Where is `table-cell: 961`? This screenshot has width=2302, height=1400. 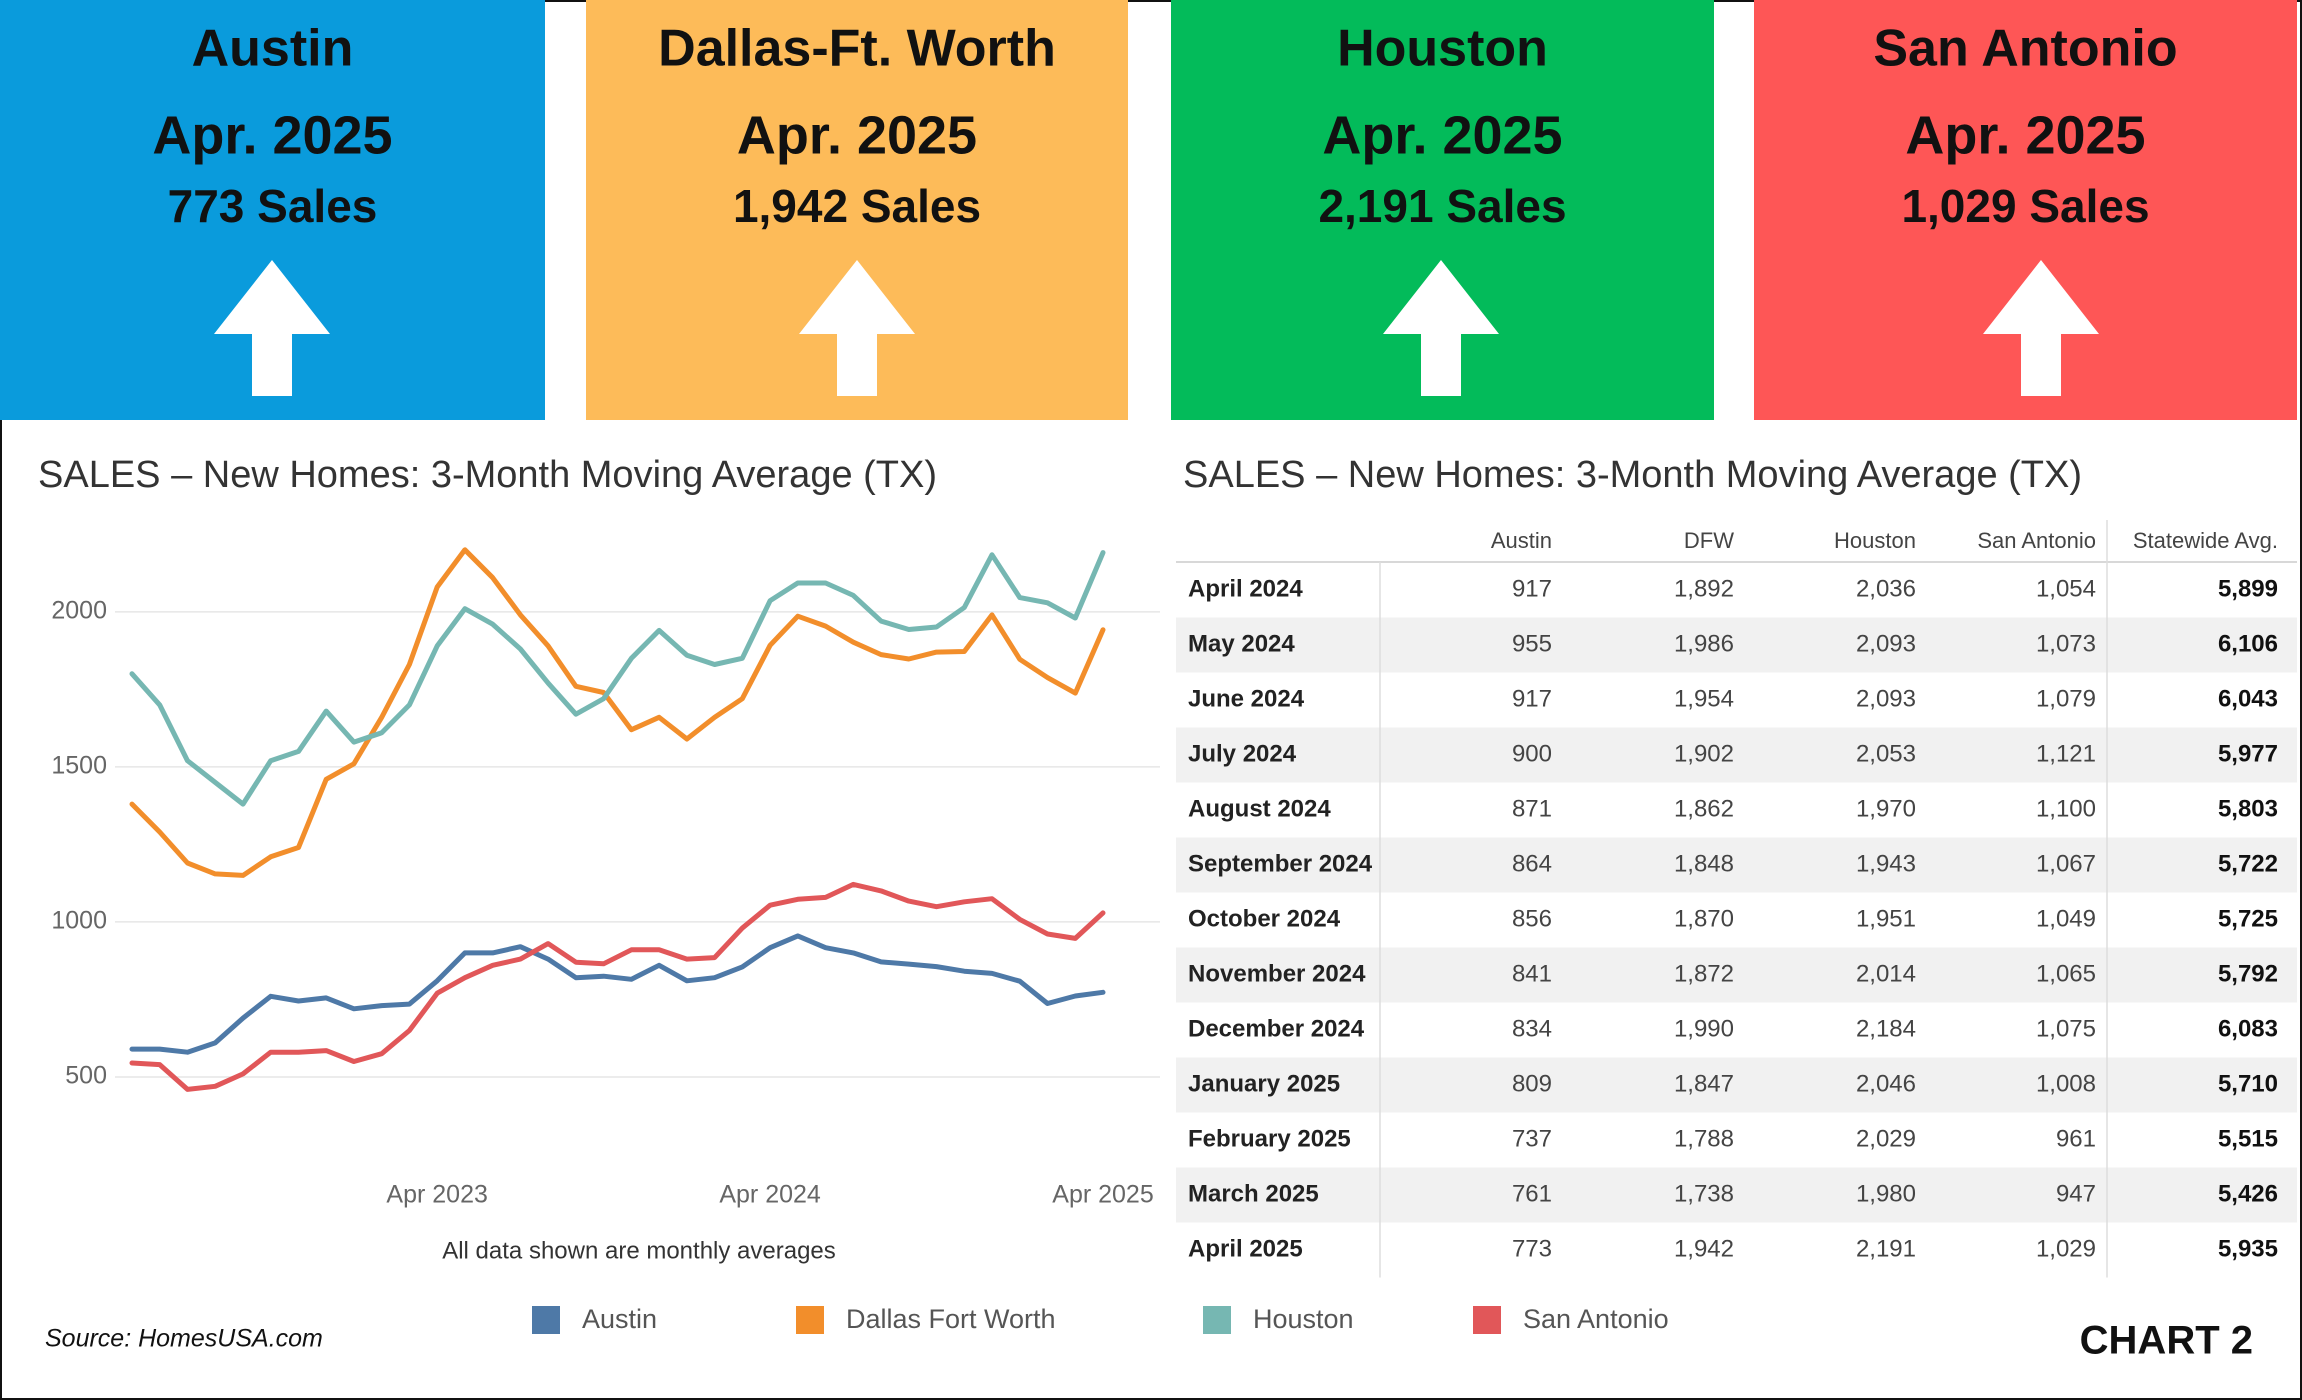
table-cell: 961 is located at coordinates (2076, 1138).